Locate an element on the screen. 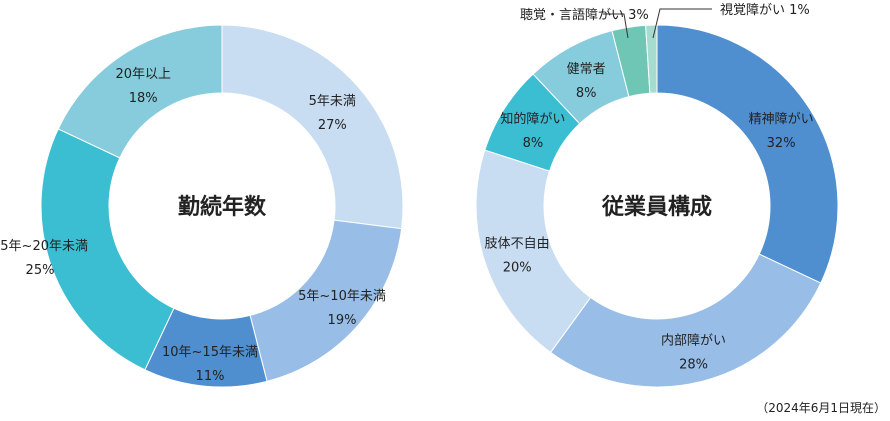 The width and height of the screenshot is (890, 421). slice-percent-label: 27% is located at coordinates (332, 125).